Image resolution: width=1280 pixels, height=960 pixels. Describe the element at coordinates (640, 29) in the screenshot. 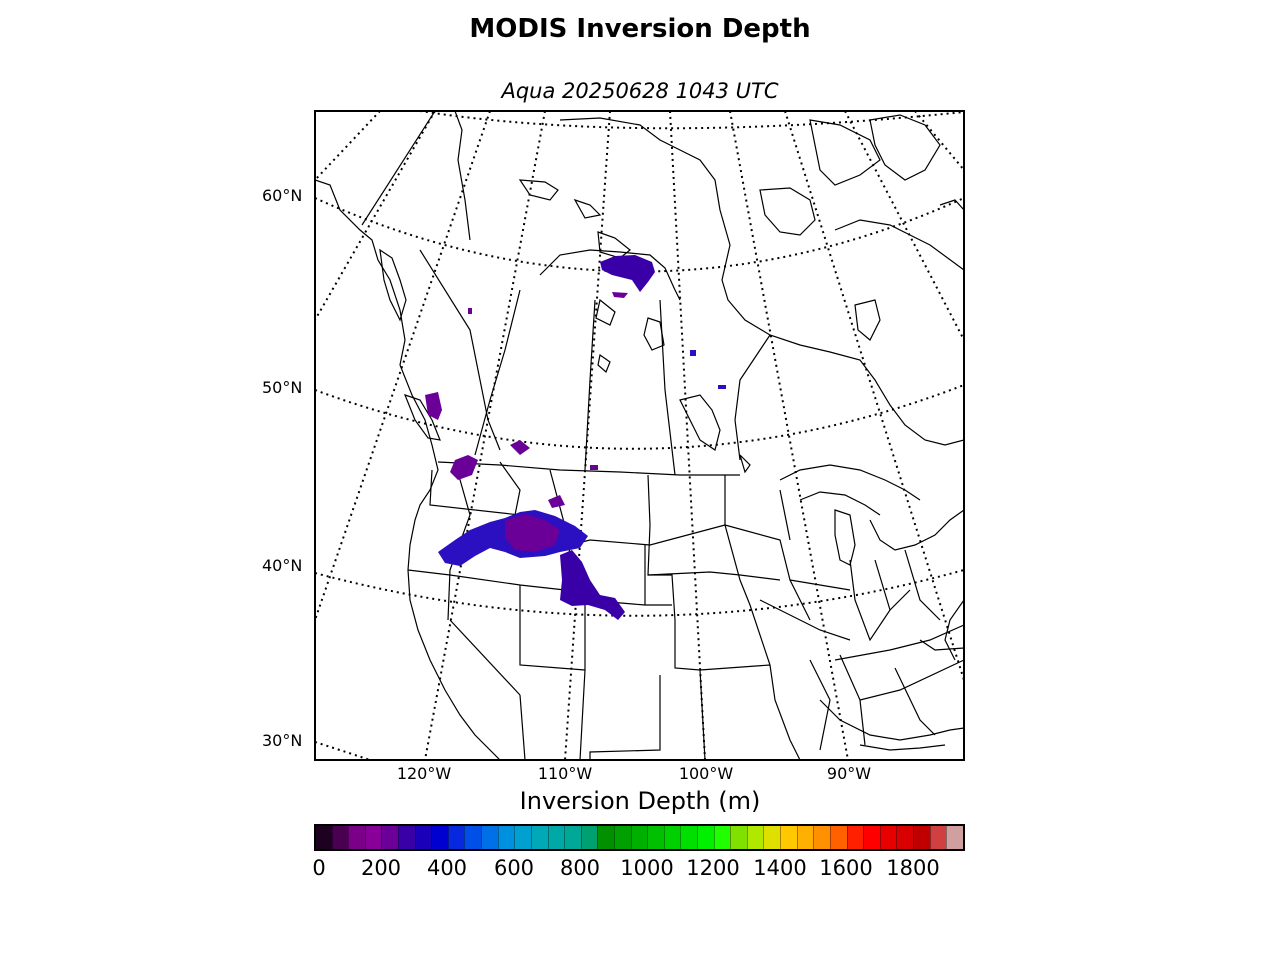

I see `map-title: MODIS Inversion Depth` at that location.